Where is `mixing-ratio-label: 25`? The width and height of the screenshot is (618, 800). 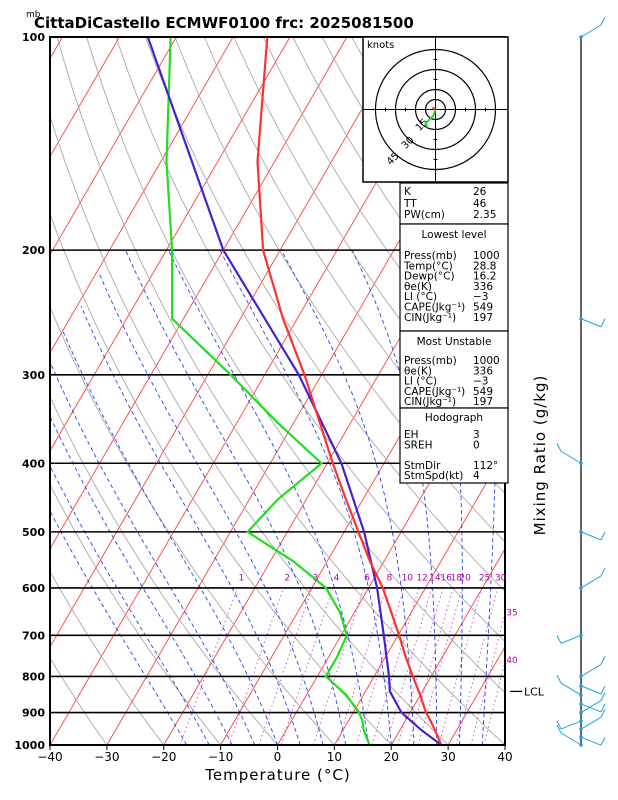 mixing-ratio-label: 25 is located at coordinates (484, 579).